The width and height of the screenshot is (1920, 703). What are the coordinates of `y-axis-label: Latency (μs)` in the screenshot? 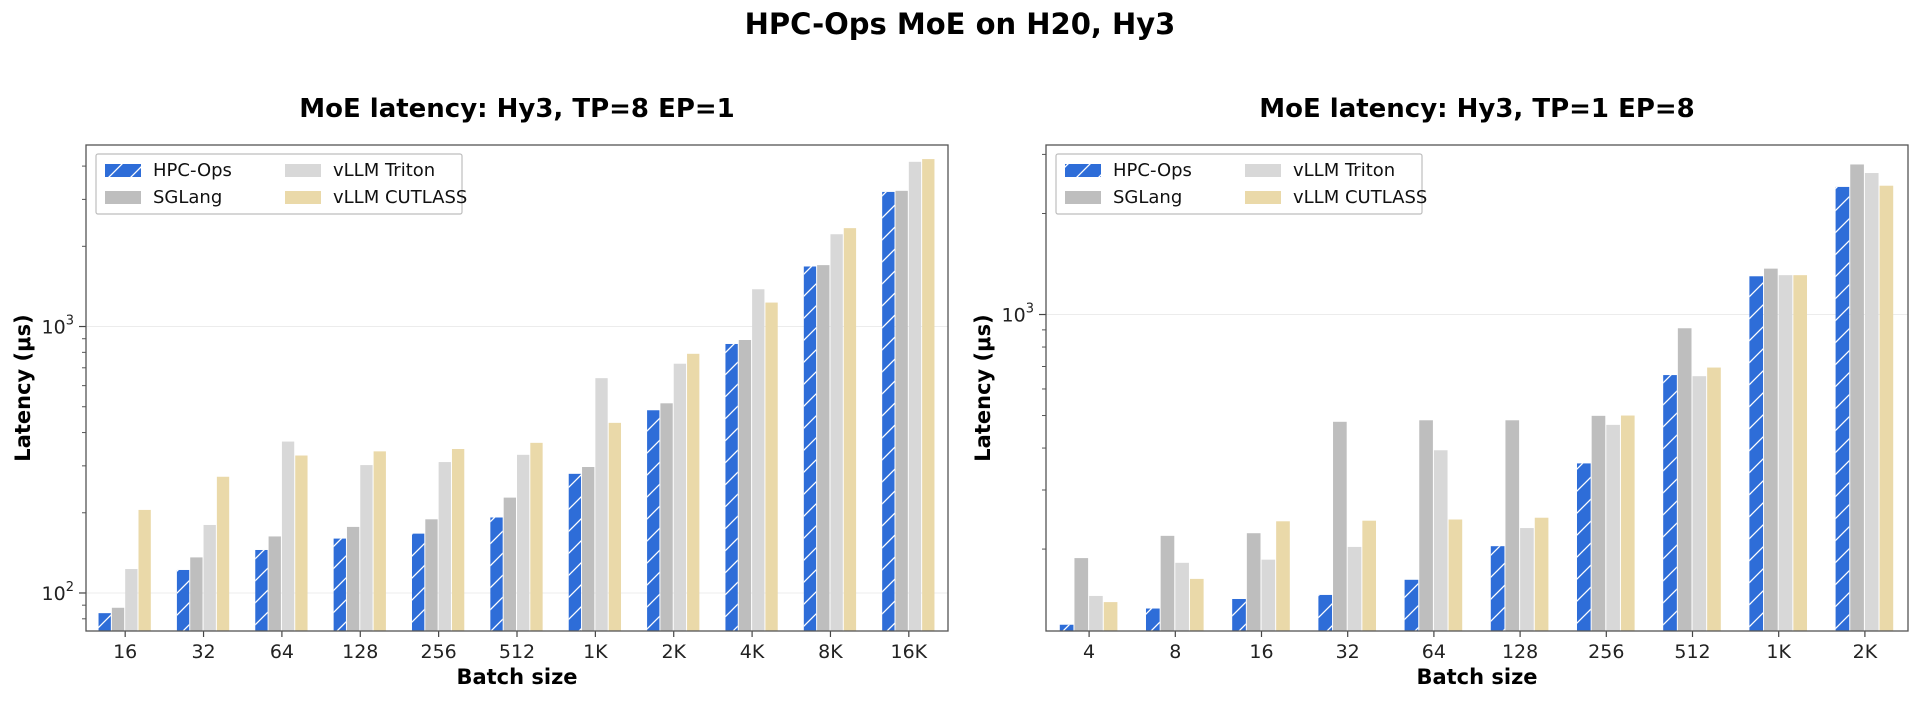 It's located at (23, 387).